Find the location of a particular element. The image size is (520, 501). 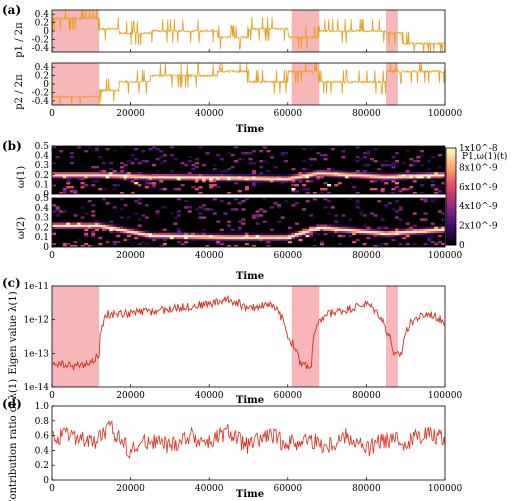

d-xtick-label-0: 0 is located at coordinates (52, 489).